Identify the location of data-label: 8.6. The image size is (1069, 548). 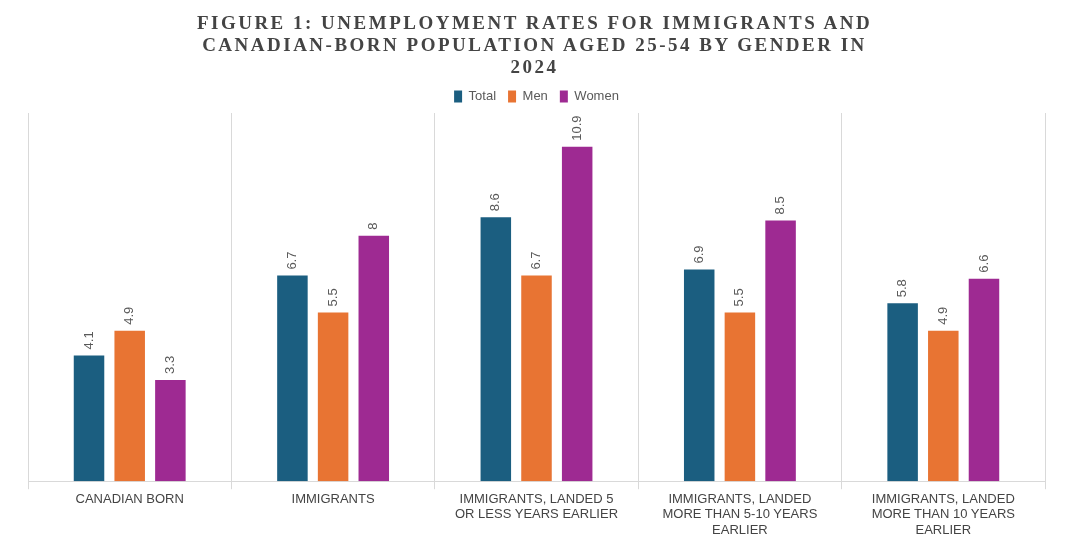
(495, 202).